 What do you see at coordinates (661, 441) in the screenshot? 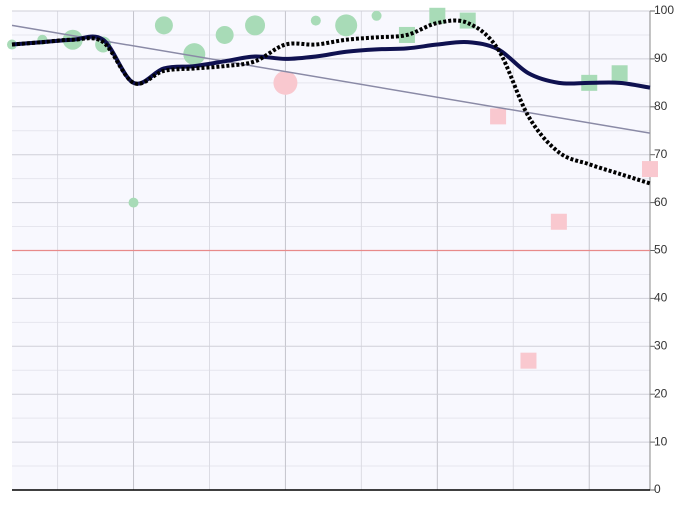
I see `y-tick-label: 10` at bounding box center [661, 441].